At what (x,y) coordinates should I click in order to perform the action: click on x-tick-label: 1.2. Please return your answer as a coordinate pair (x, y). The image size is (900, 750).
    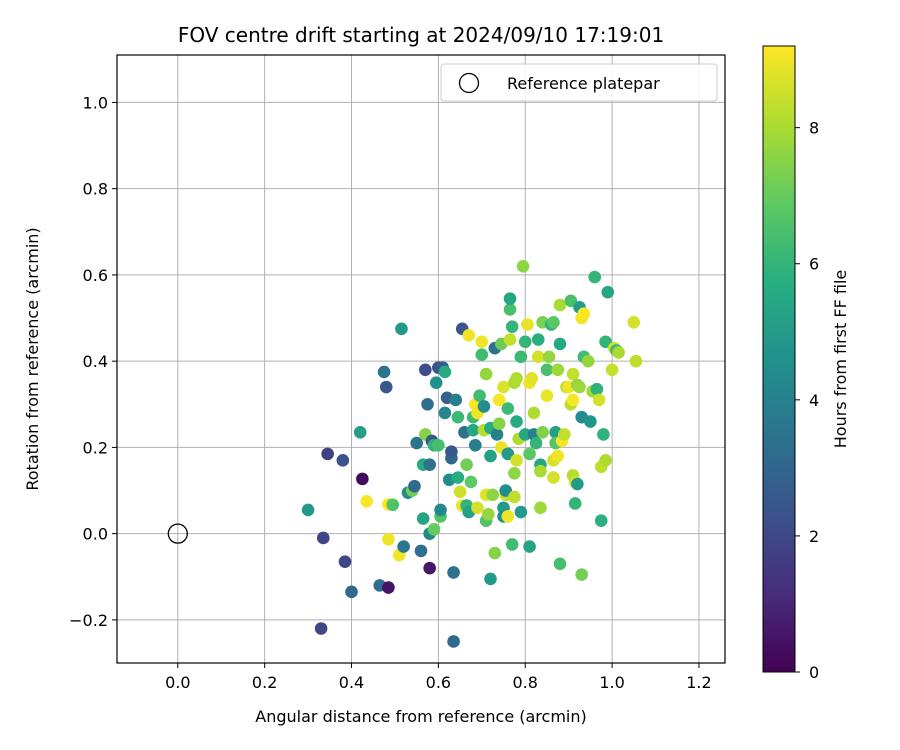
    Looking at the image, I should click on (698, 682).